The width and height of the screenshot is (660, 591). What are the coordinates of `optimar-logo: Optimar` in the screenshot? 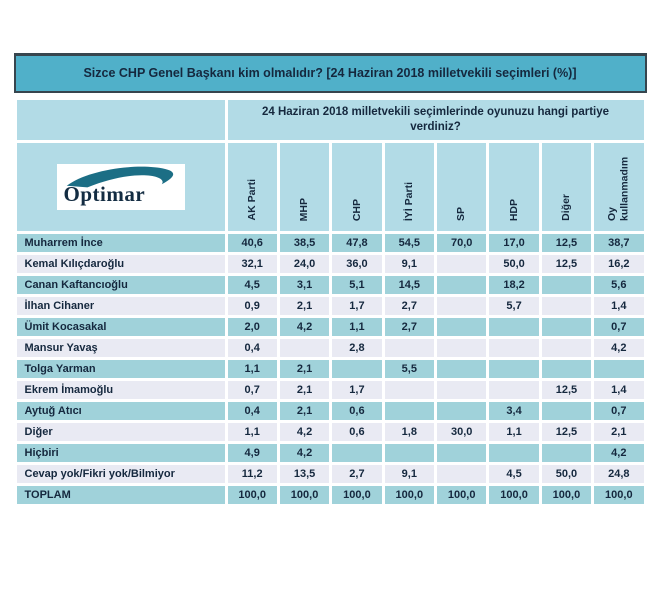 It's located at (120, 186).